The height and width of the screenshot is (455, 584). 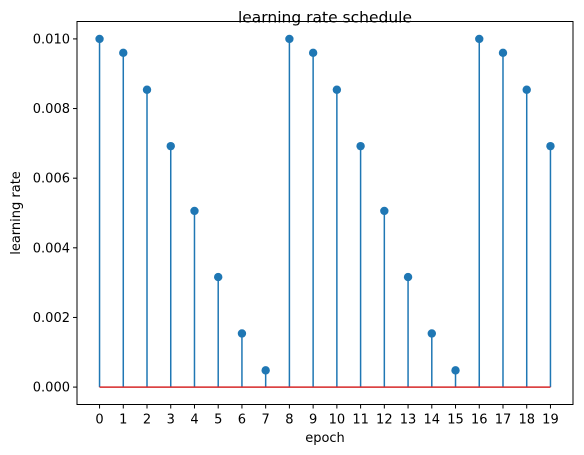 I want to click on x-tick-label: 16, so click(x=479, y=420).